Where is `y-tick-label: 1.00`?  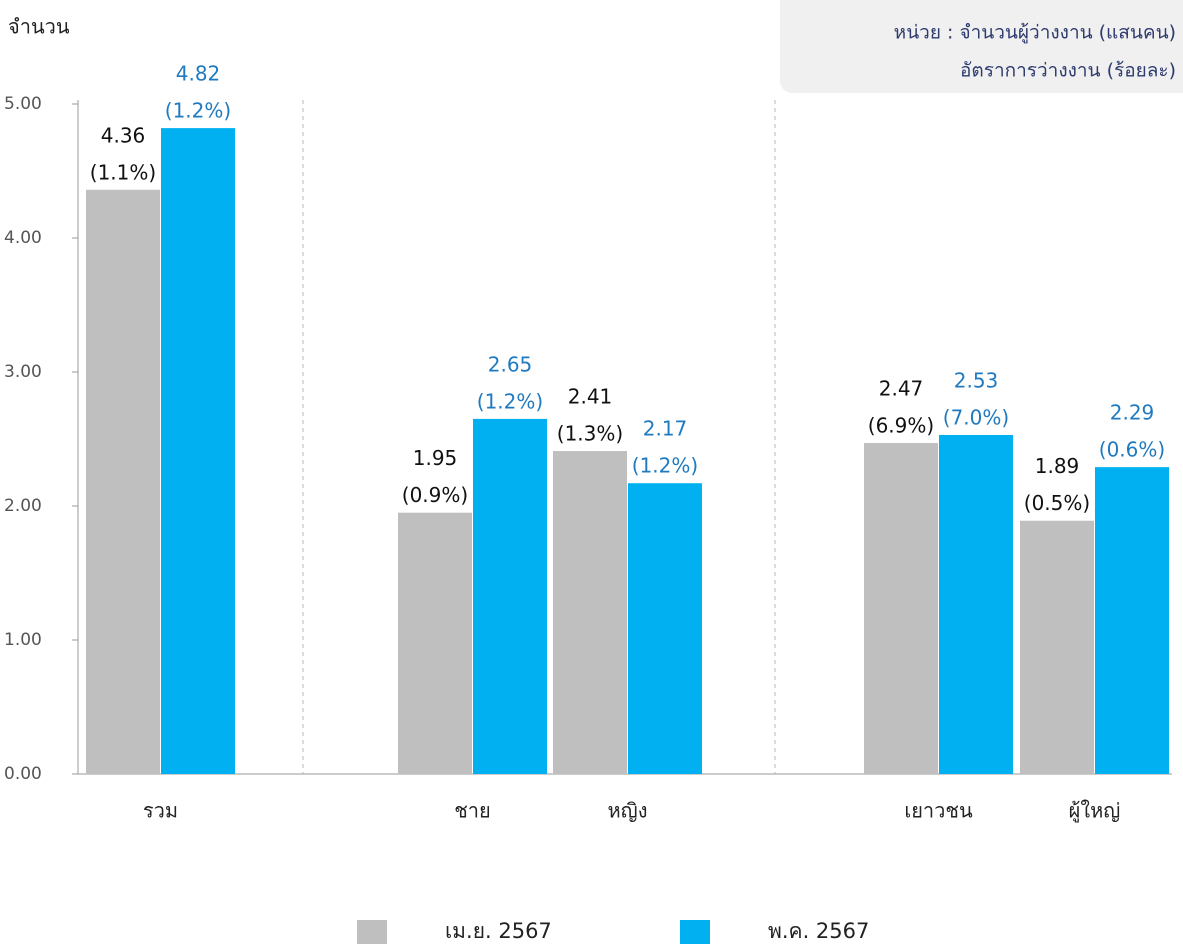 y-tick-label: 1.00 is located at coordinates (23, 640).